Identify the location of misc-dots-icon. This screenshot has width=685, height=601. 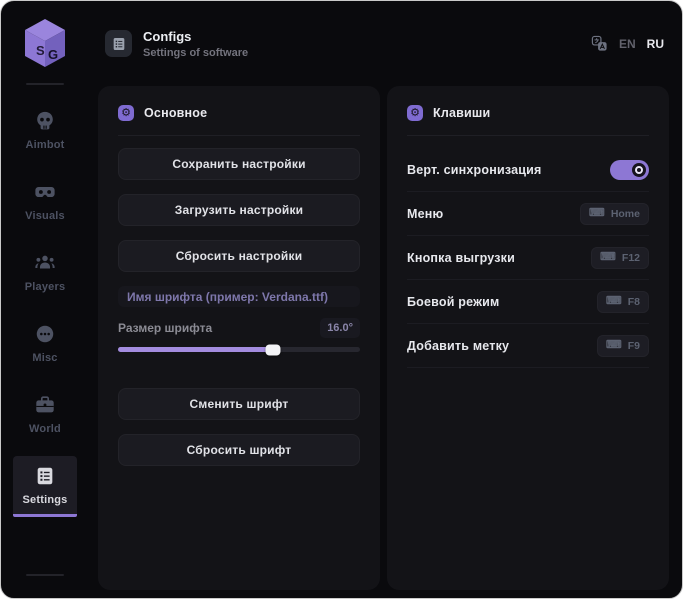
(45, 334).